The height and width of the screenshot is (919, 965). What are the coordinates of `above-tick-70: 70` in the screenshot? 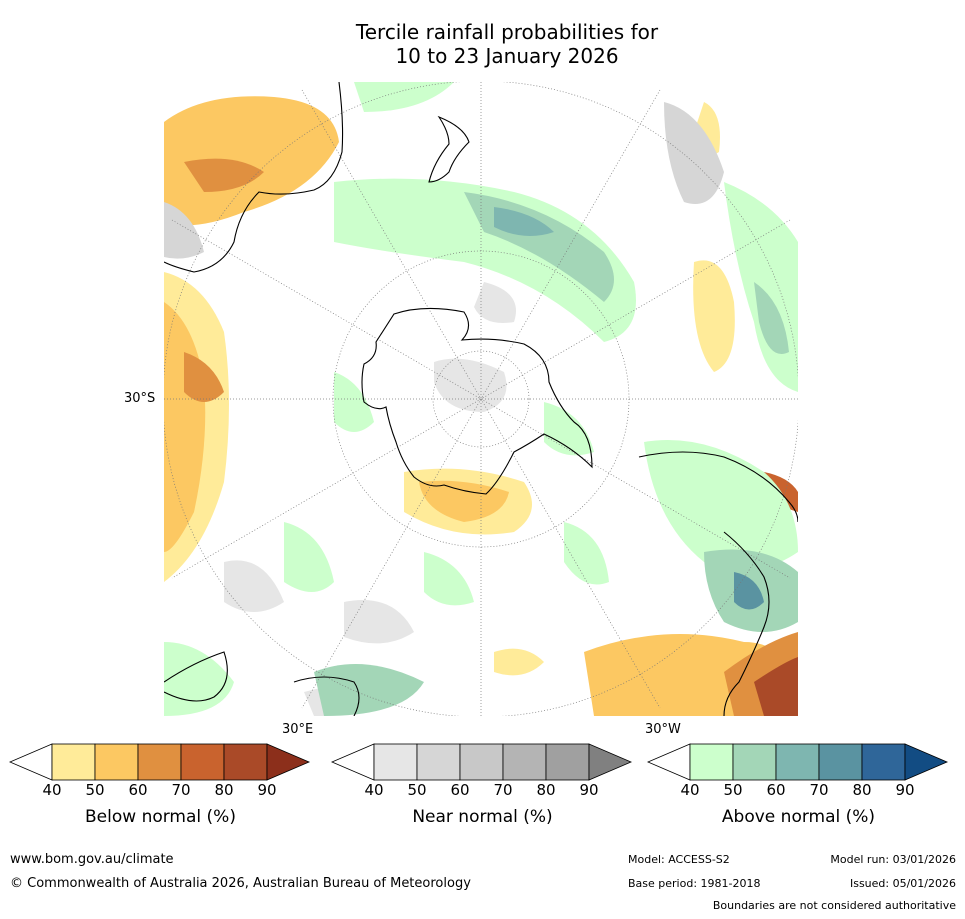 It's located at (819, 790).